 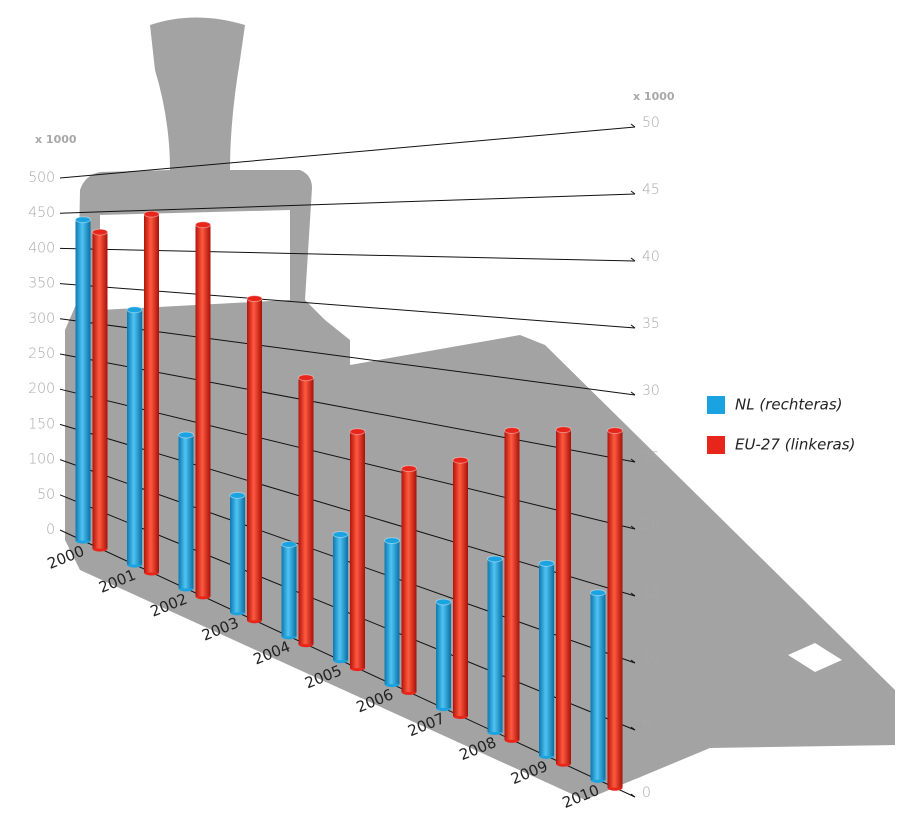 What do you see at coordinates (795, 445) in the screenshot?
I see `legend-label: EU-27 (linkeras)` at bounding box center [795, 445].